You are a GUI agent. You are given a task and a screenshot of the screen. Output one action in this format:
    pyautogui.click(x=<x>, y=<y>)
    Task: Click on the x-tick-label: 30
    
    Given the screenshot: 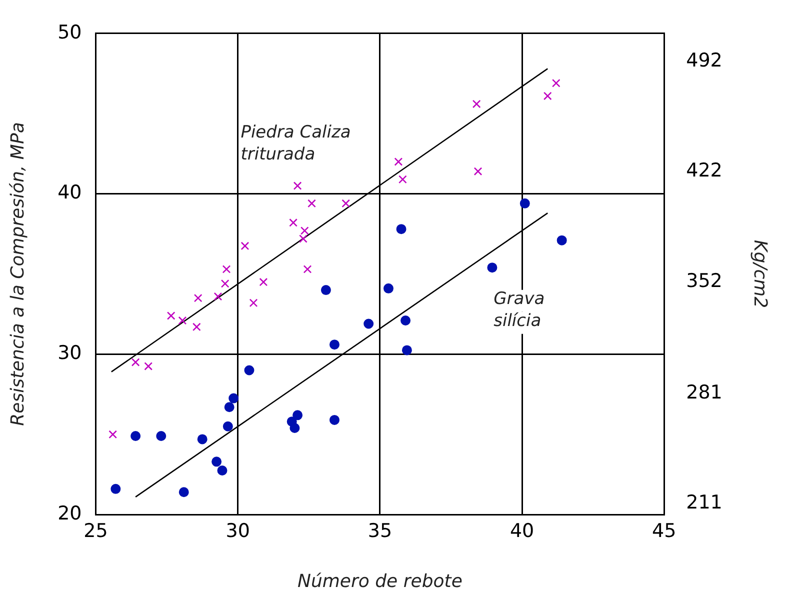 What is the action you would take?
    pyautogui.click(x=238, y=531)
    